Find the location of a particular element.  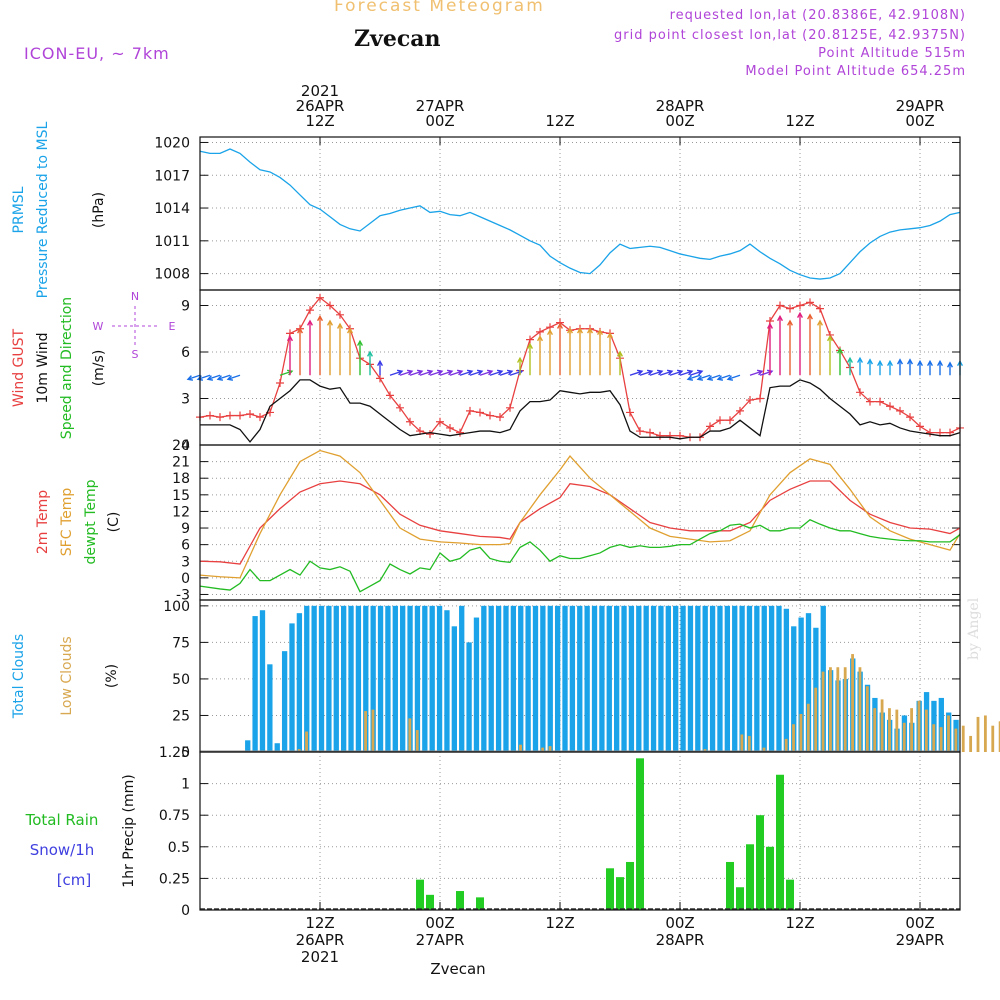

panel-wind: 0 3 6 9 is located at coordinates (572, 371).